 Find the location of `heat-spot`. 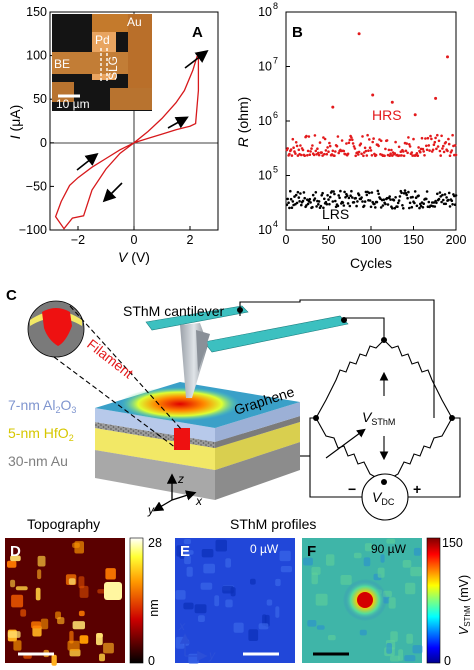

heat-spot is located at coordinates (180, 404).